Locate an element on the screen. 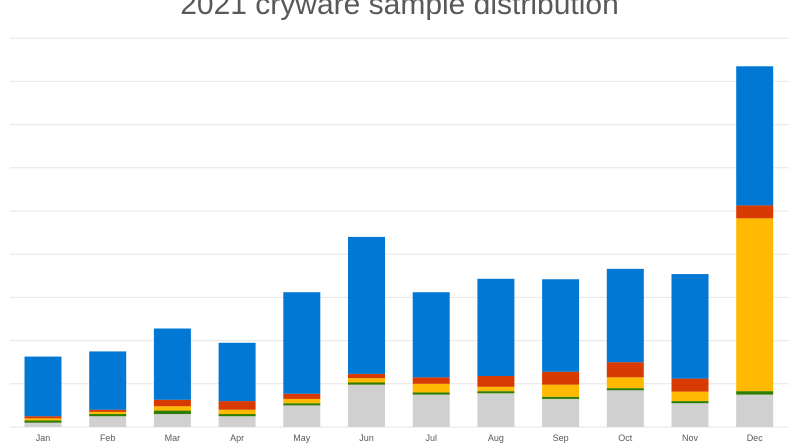  x-tick-label: Aug is located at coordinates (496, 438).